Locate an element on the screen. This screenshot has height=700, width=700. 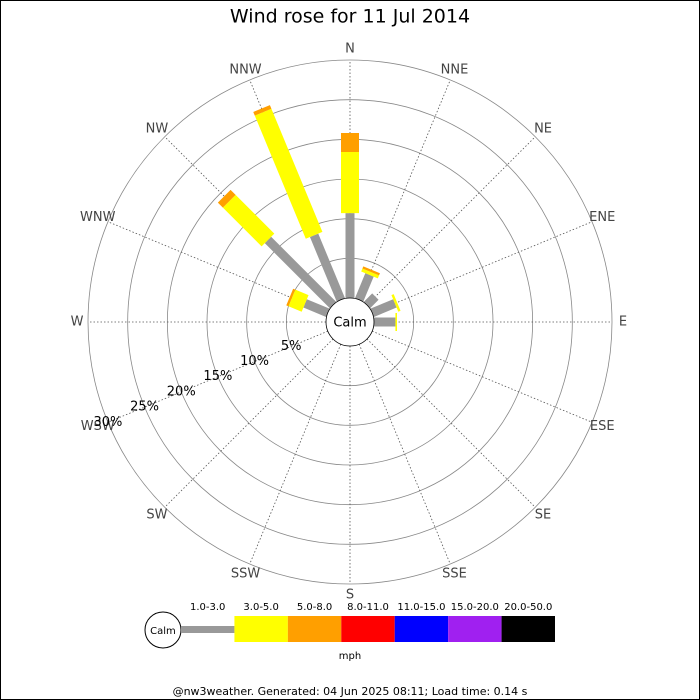
calm-label: Calm is located at coordinates (349, 323).